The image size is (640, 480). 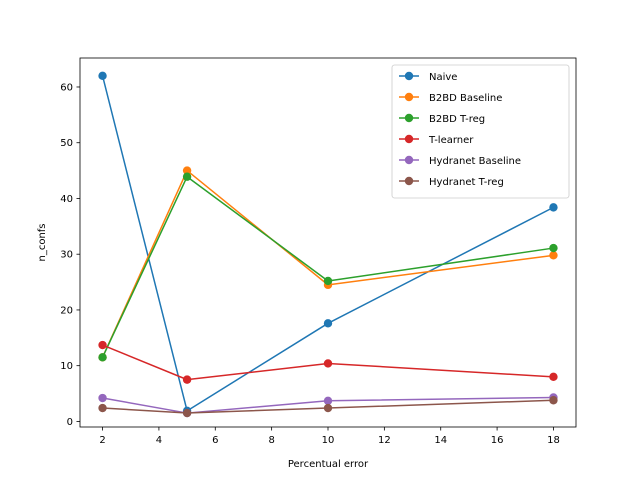 I want to click on x-tick-label: 6, so click(x=215, y=440).